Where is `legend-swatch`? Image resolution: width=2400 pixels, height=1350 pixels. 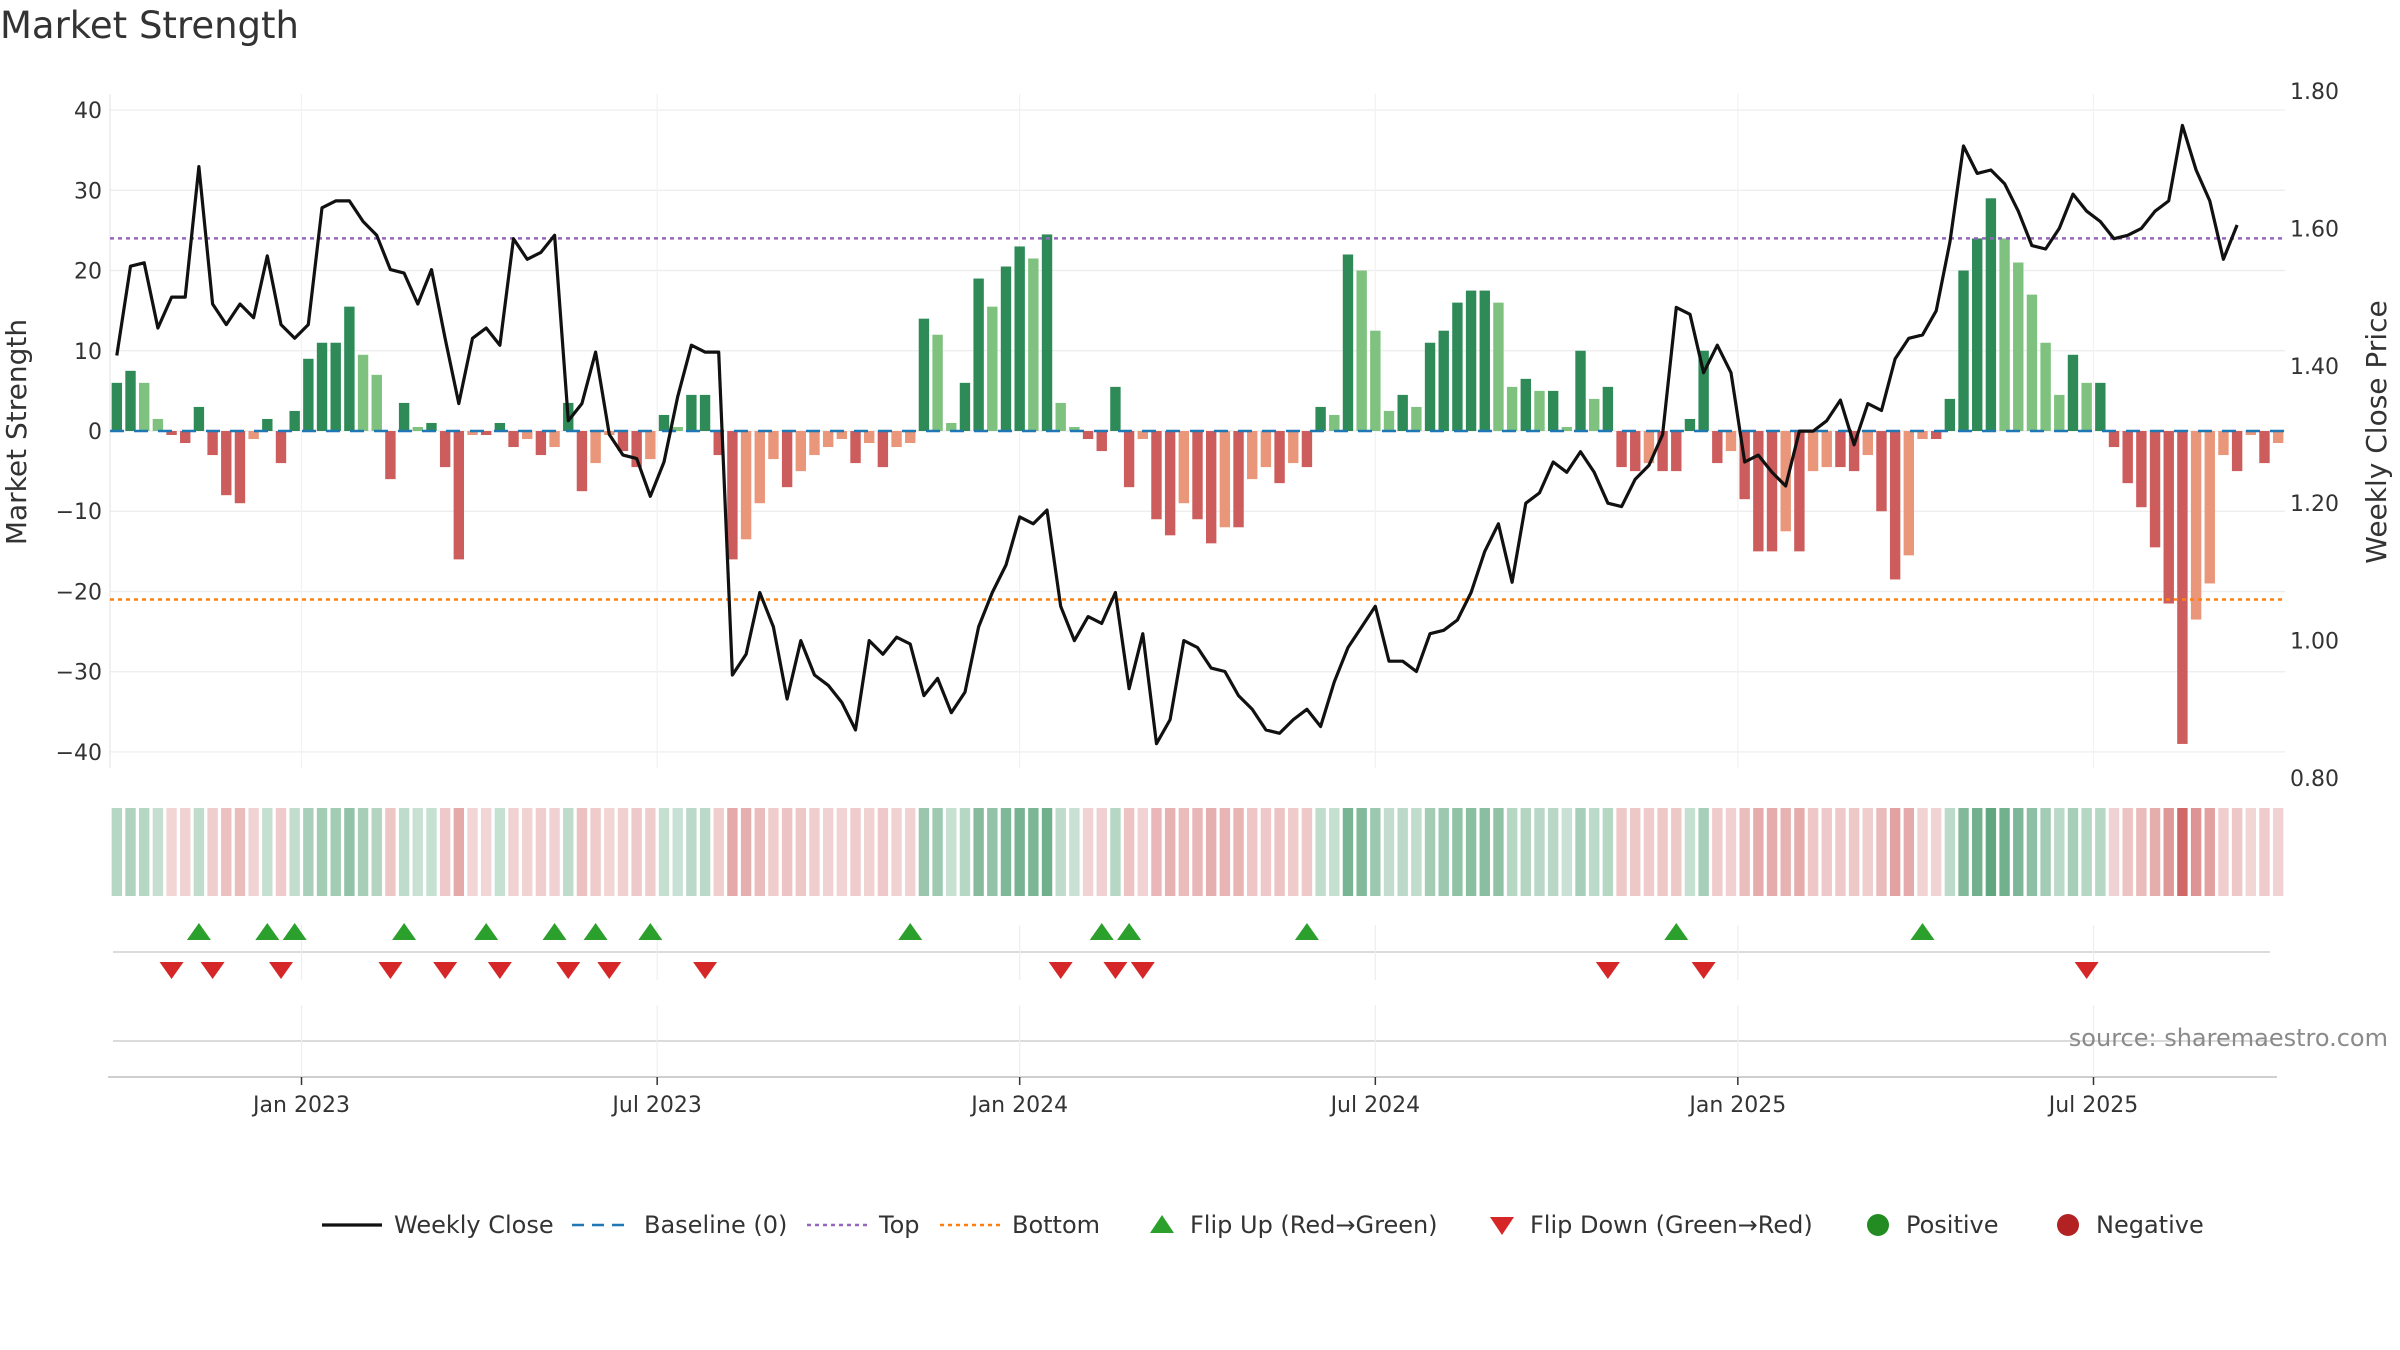 legend-swatch is located at coordinates (1162, 1224).